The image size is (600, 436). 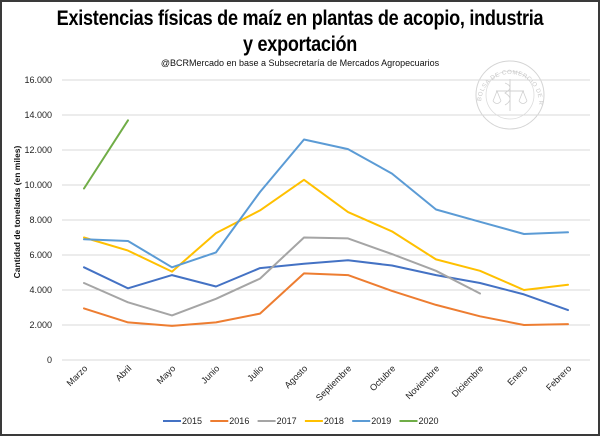 What do you see at coordinates (38, 150) in the screenshot?
I see `y-tick-label: 12.000` at bounding box center [38, 150].